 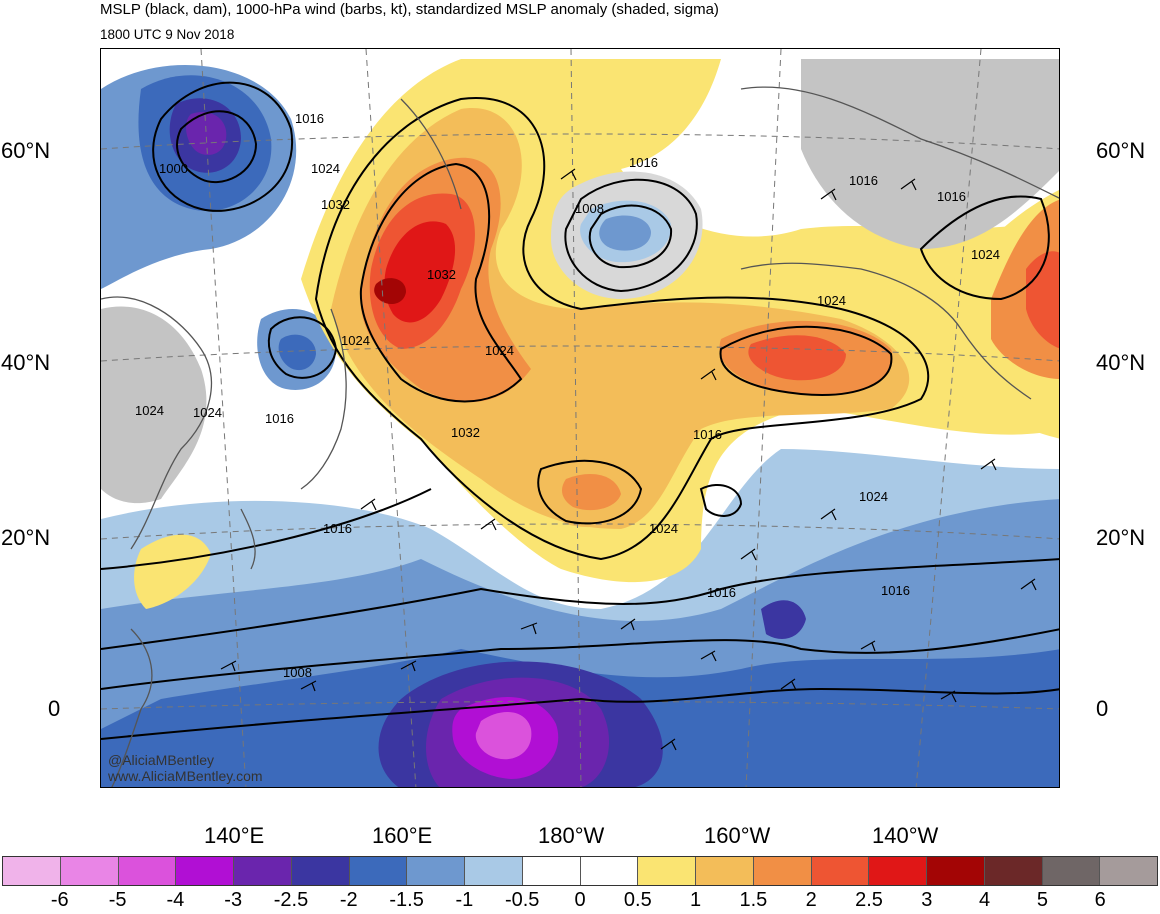 I want to click on lon-label: 160°W, so click(x=737, y=835).